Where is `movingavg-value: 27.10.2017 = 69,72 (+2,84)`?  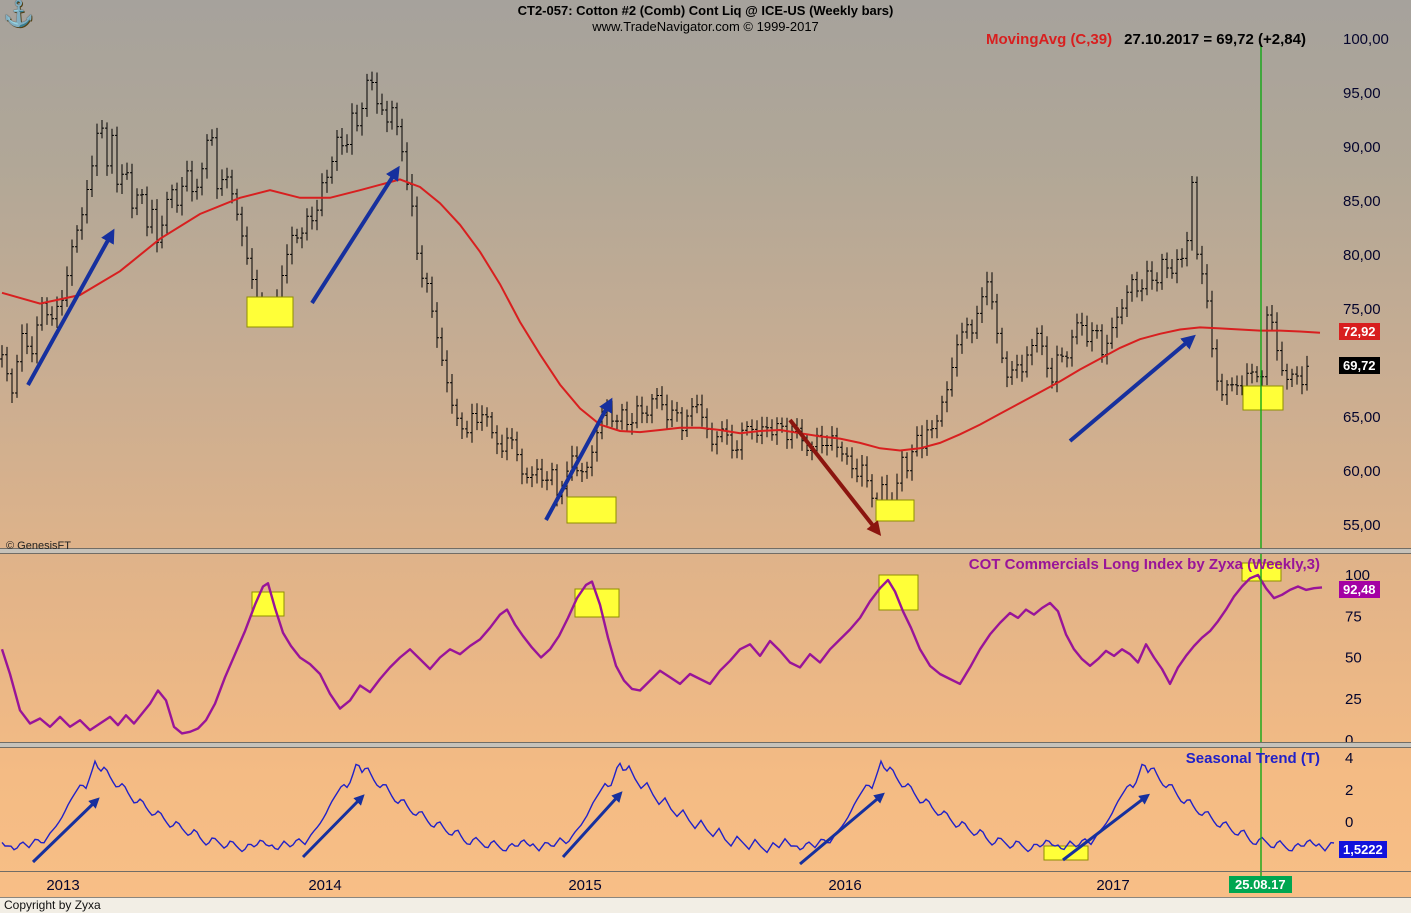
movingavg-value: 27.10.2017 = 69,72 (+2,84) is located at coordinates (1215, 39).